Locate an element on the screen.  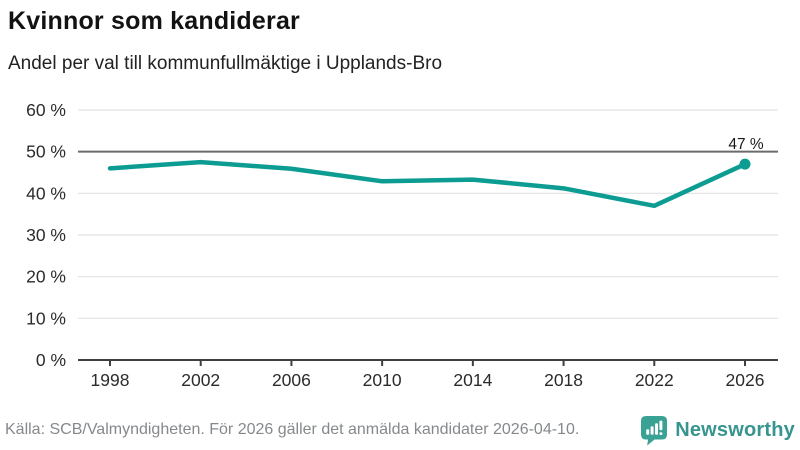
y-tick-label: 10 % is located at coordinates (46, 318).